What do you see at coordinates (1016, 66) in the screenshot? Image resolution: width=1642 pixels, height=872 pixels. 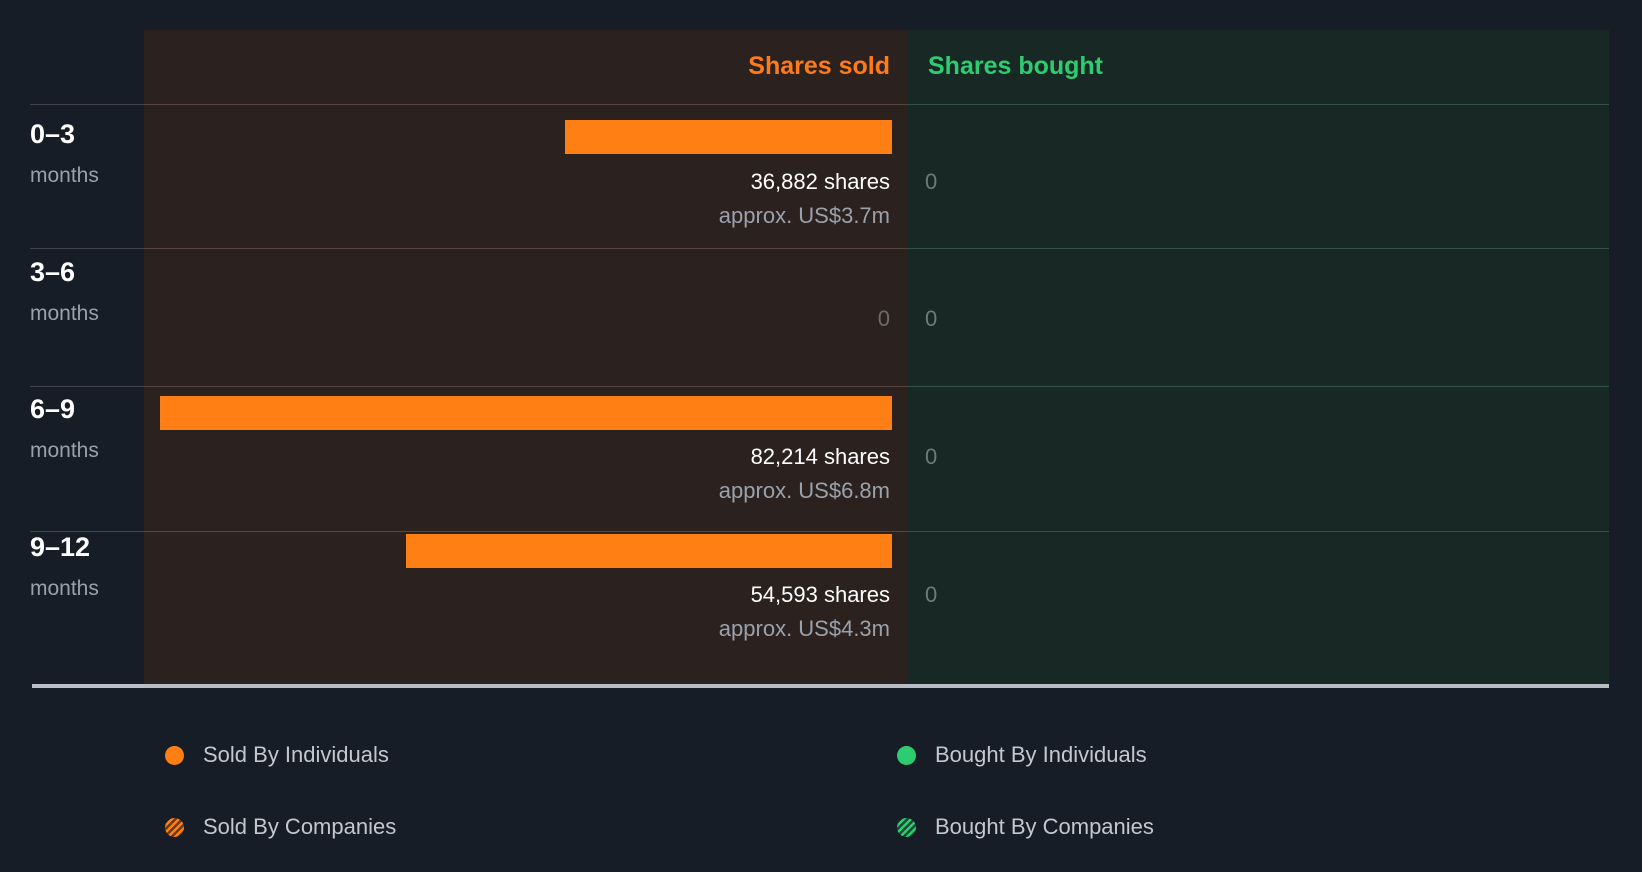 I see `shares-bought-column-header: Shares bought` at bounding box center [1016, 66].